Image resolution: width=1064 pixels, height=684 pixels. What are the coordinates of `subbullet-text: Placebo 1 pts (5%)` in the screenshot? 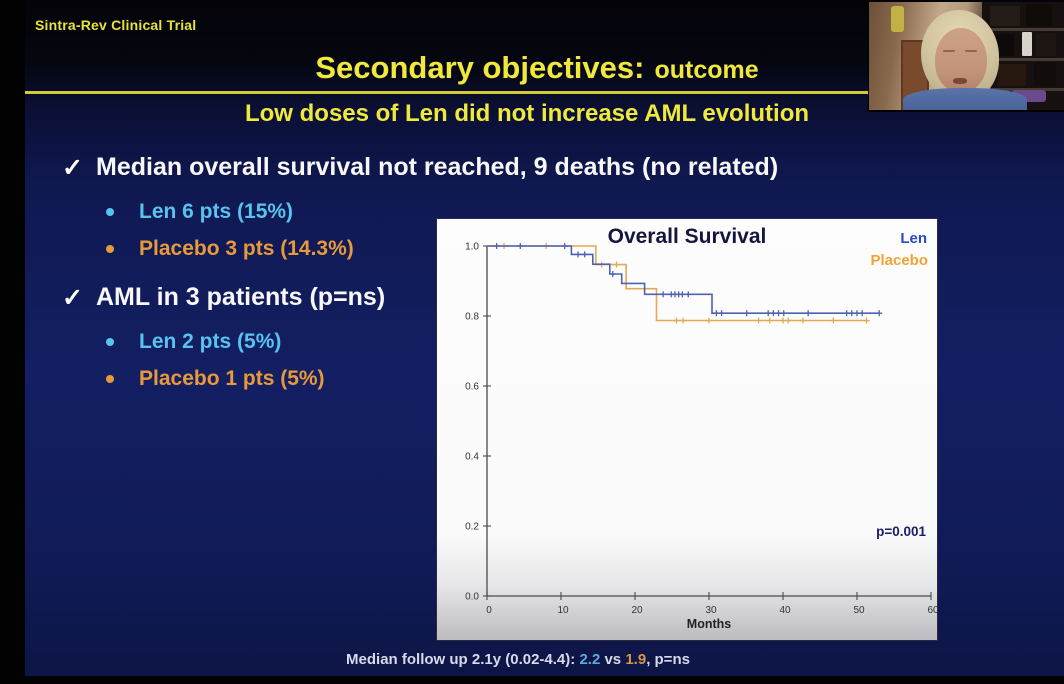 It's located at (232, 378).